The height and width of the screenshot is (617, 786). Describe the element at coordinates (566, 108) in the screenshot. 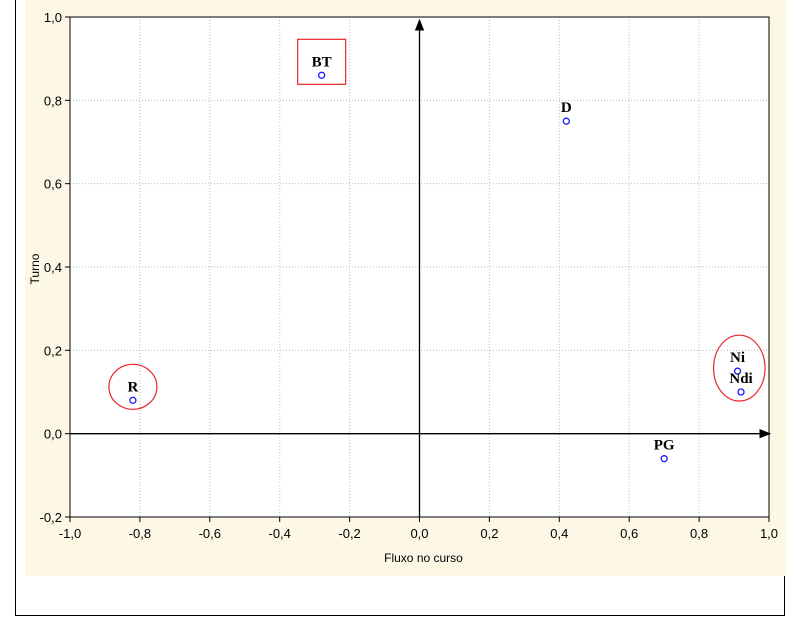

I see `point-label-d: D` at that location.